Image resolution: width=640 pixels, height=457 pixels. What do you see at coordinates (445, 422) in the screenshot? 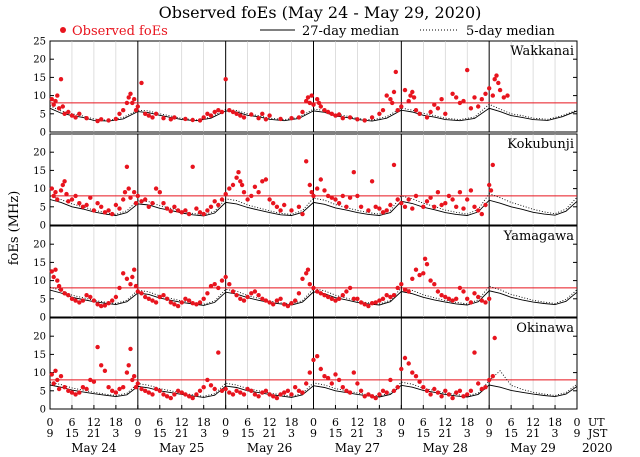
I see `ut-tick-label: 12` at bounding box center [445, 422].